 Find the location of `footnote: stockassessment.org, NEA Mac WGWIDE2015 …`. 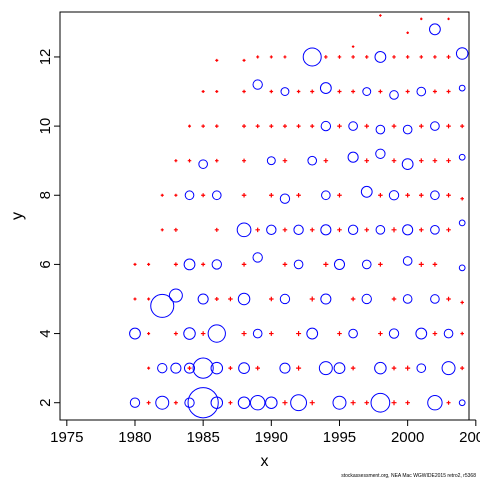

footnote: stockassessment.org, NEA Mac WGWIDE2015 … is located at coordinates (408, 476).